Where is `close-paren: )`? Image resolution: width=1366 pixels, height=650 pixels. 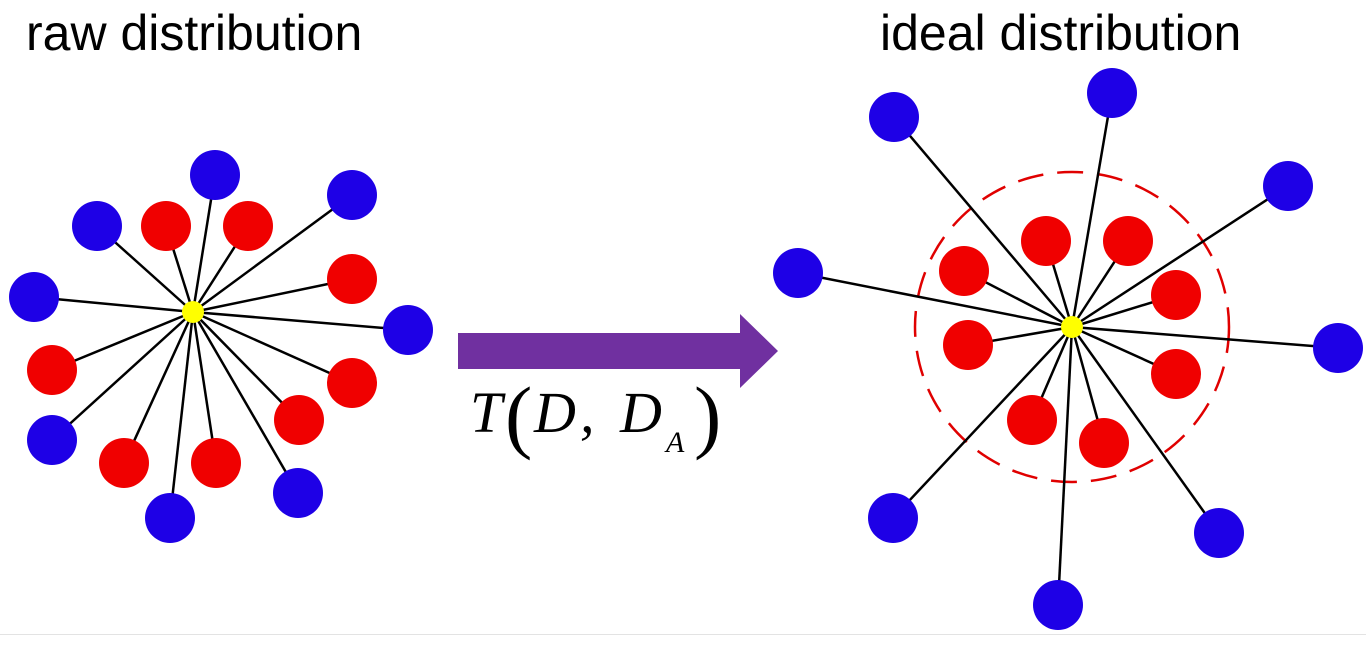 close-paren: ) is located at coordinates (707, 415).